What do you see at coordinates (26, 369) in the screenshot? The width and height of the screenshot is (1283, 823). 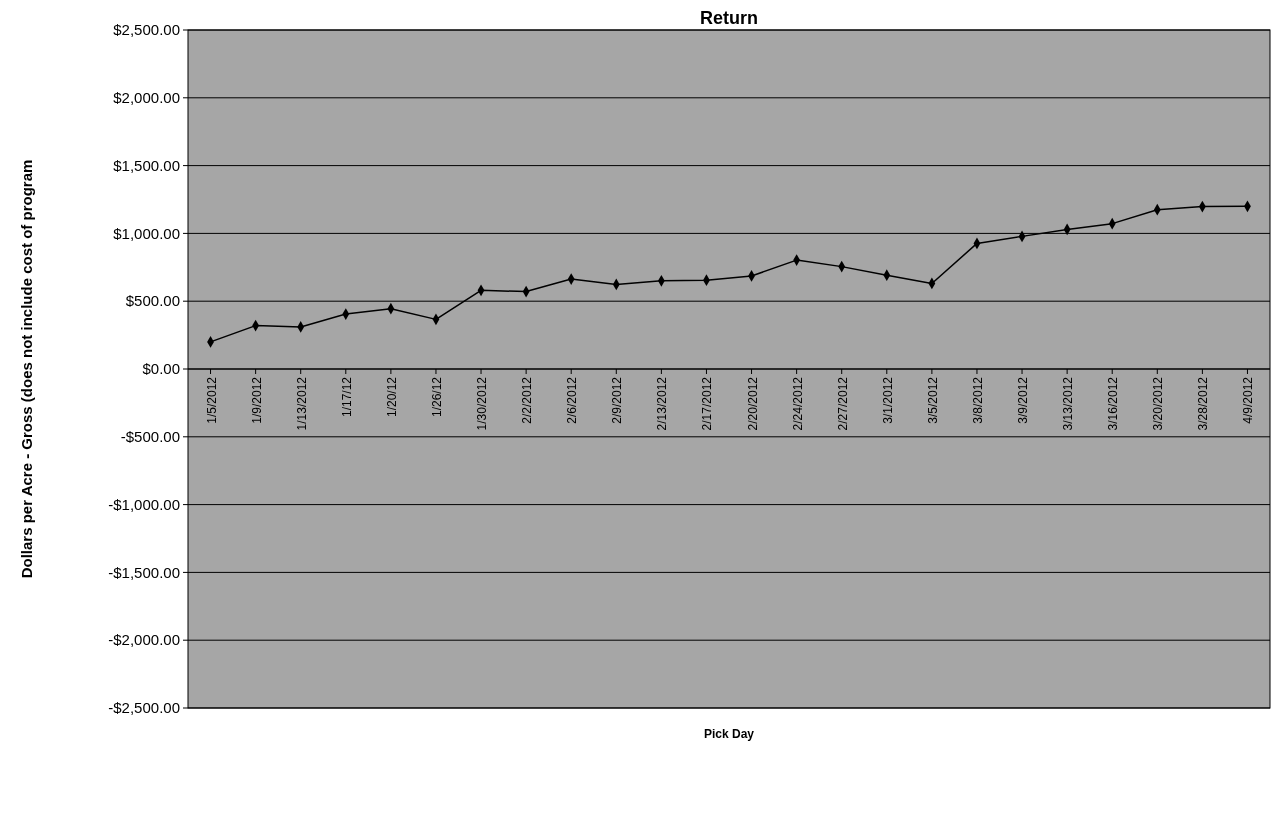 I see `y-axis-title: Dollars per Acre - Gross (does not include cost of program` at bounding box center [26, 369].